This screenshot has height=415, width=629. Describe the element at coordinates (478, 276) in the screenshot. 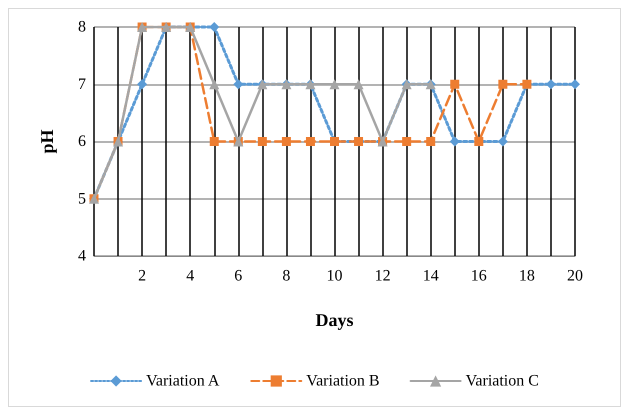

I see `x-tick-label: 16` at that location.